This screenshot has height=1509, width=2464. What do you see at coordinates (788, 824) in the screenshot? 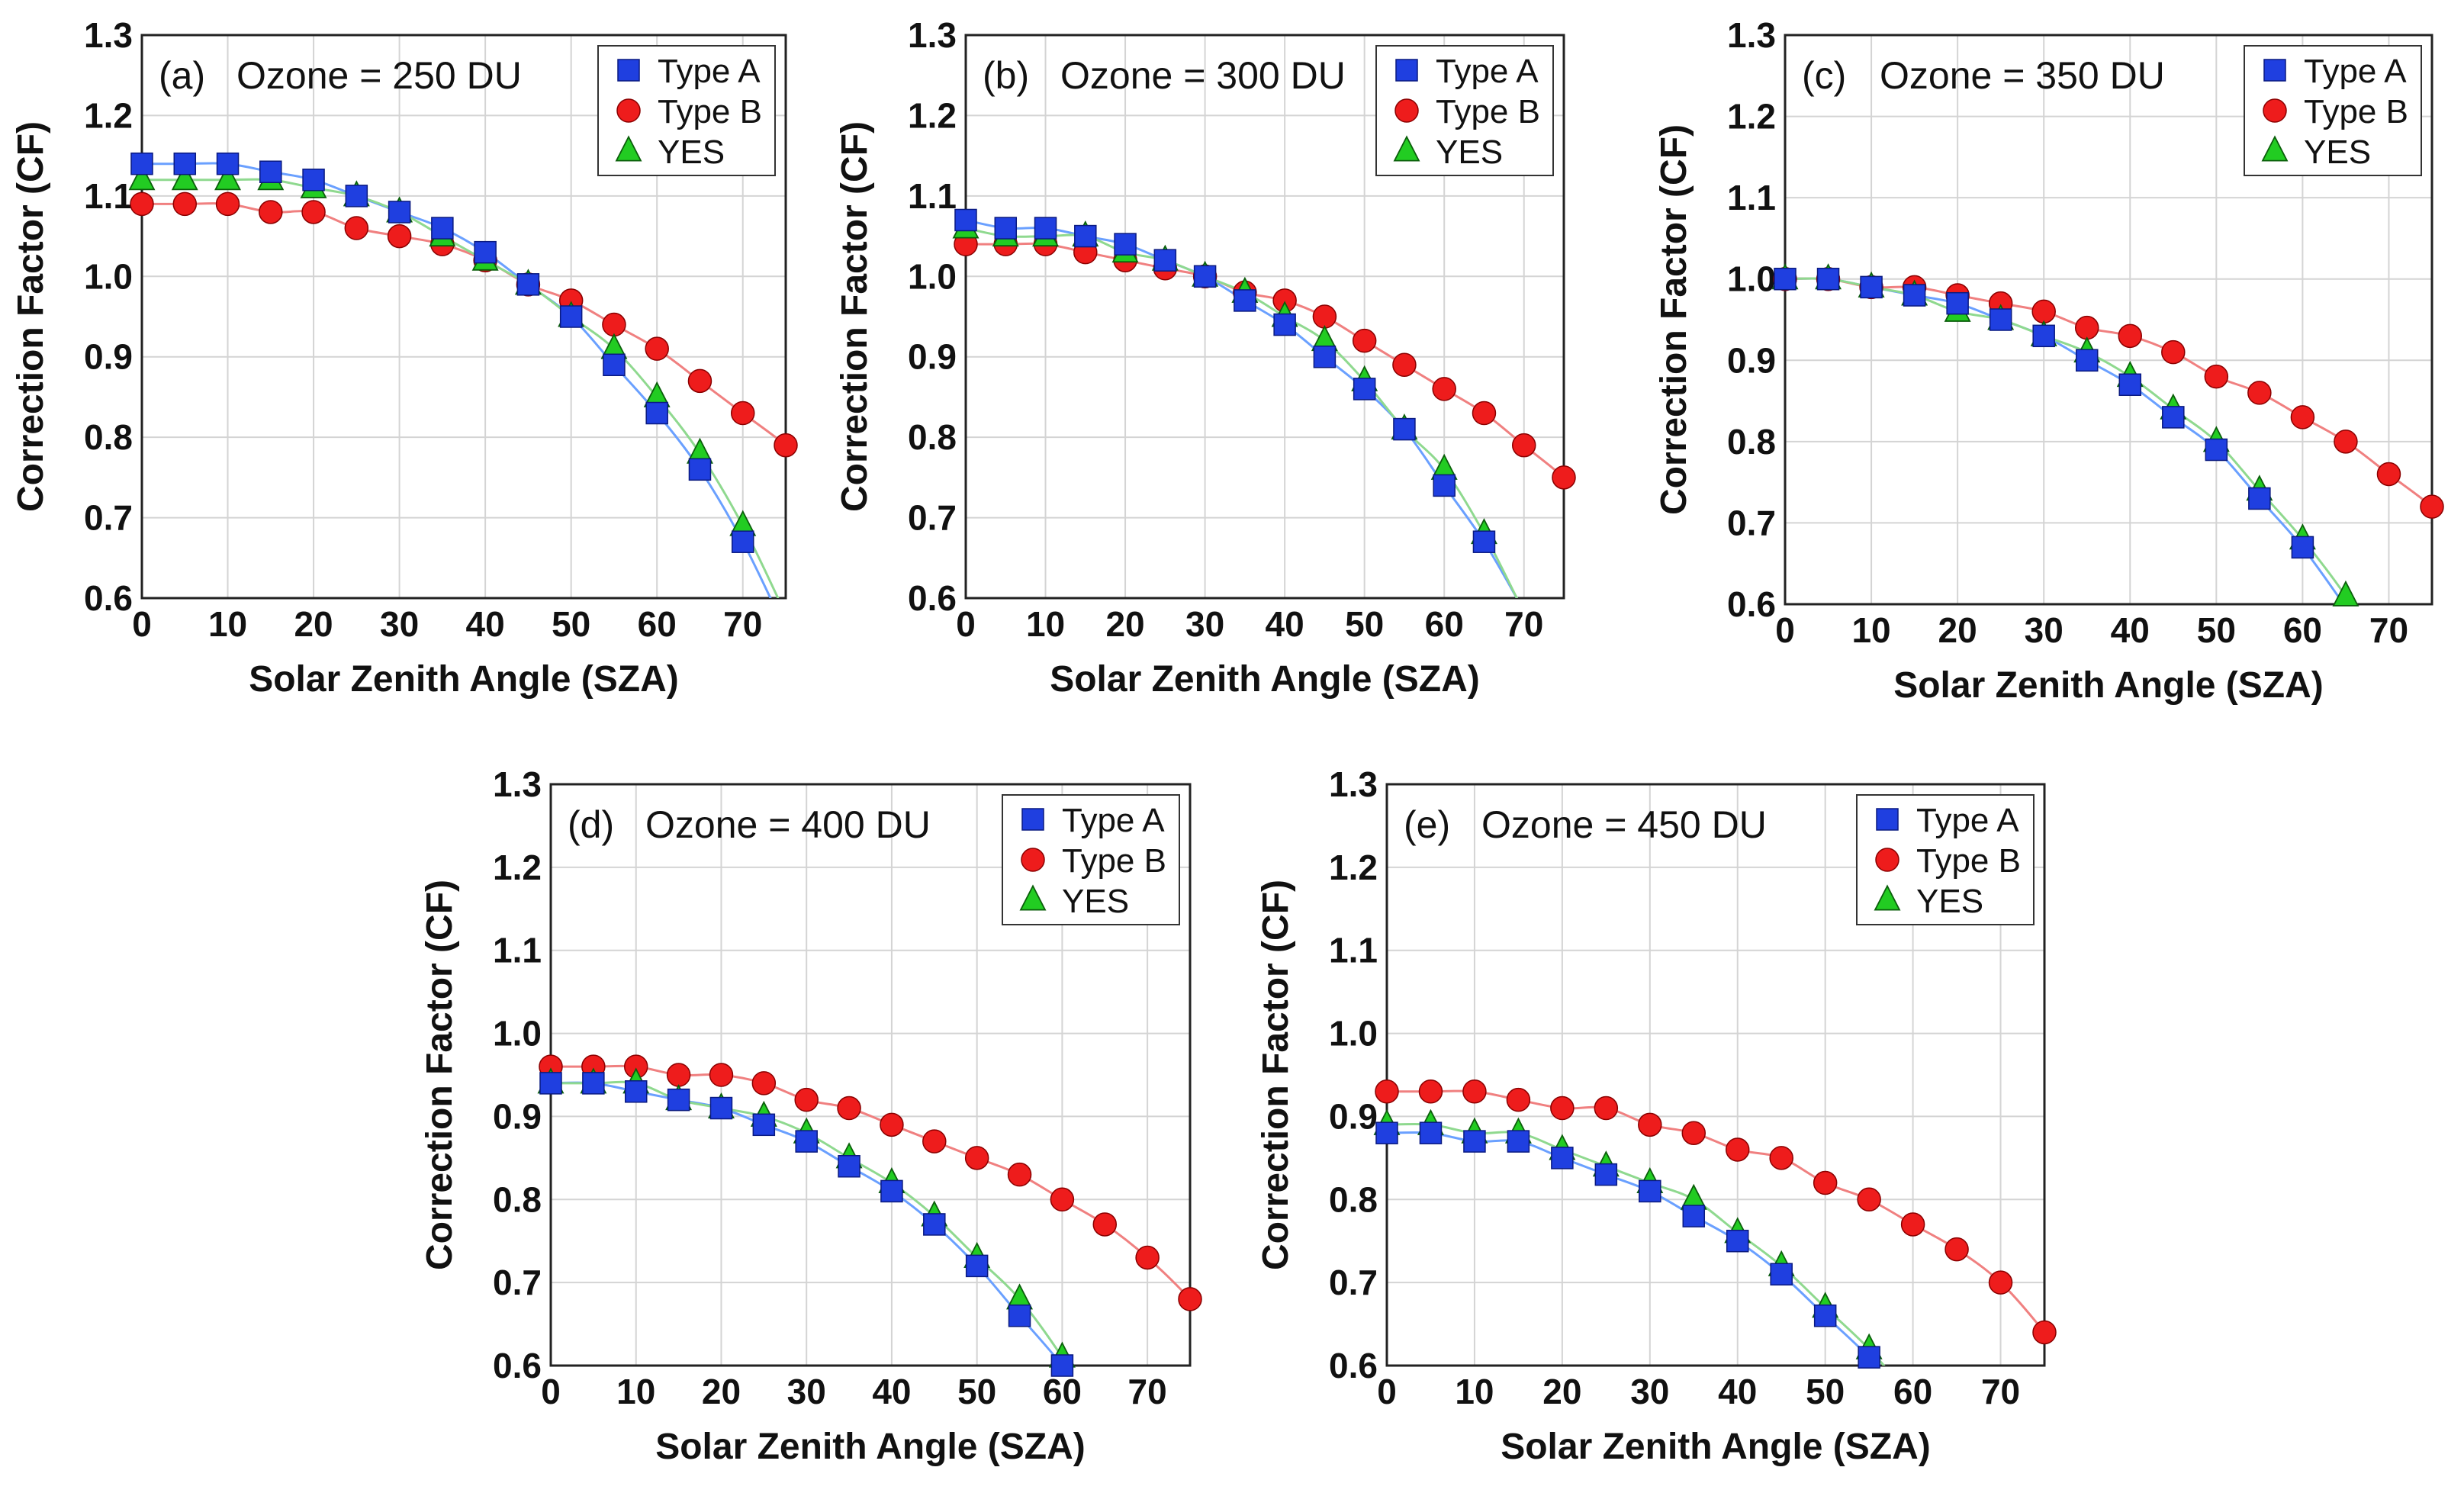
I see `panel-title: Ozone = 400 DU` at bounding box center [788, 824].